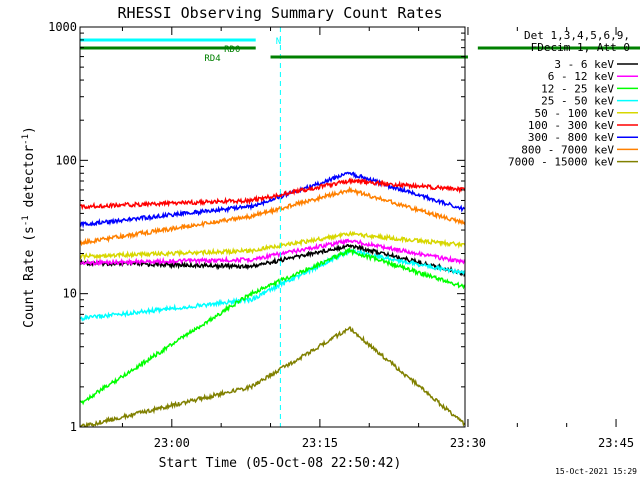 The image size is (640, 480). Describe the element at coordinates (571, 125) in the screenshot. I see `legend-entry-label: 100 - 300 keV` at that location.